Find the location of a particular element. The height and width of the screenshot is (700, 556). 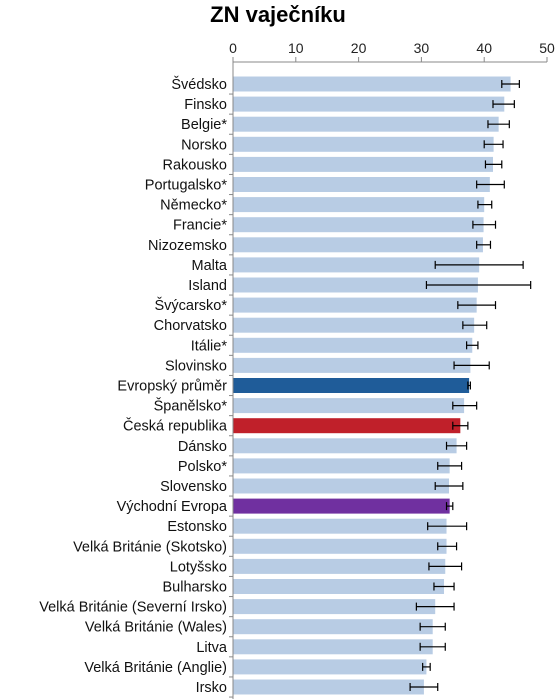

category-label: Litva is located at coordinates (212, 648).